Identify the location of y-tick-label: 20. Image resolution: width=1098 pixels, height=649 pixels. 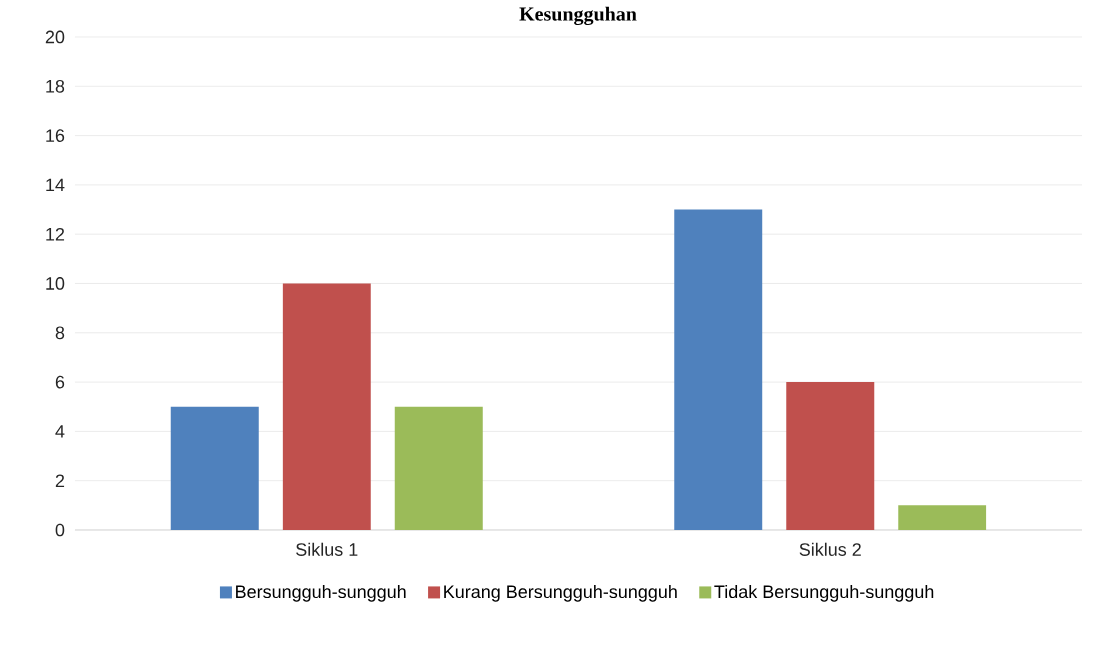
(55, 37).